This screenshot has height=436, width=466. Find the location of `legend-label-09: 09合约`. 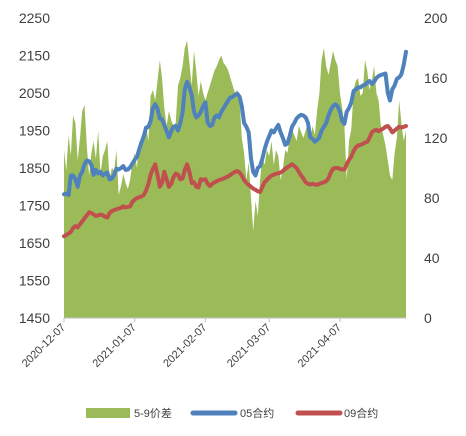

legend-label-09: 09合约 is located at coordinates (361, 413).